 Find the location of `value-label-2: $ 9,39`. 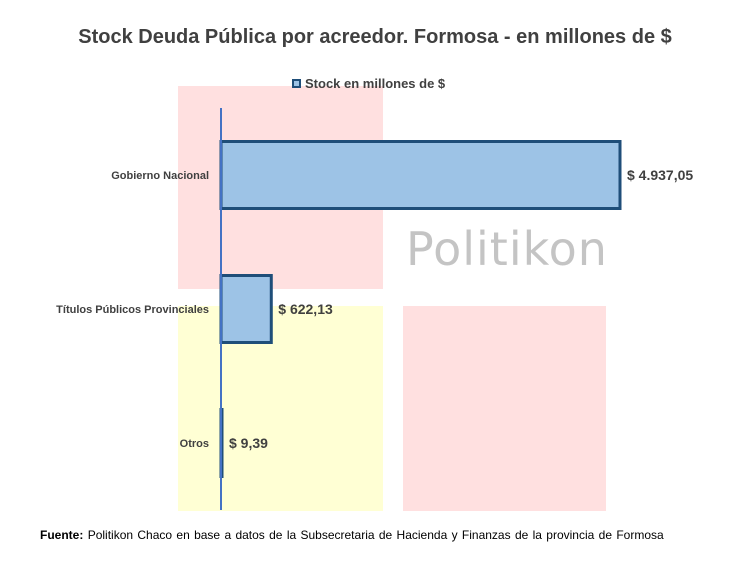

value-label-2: $ 9,39 is located at coordinates (248, 443).